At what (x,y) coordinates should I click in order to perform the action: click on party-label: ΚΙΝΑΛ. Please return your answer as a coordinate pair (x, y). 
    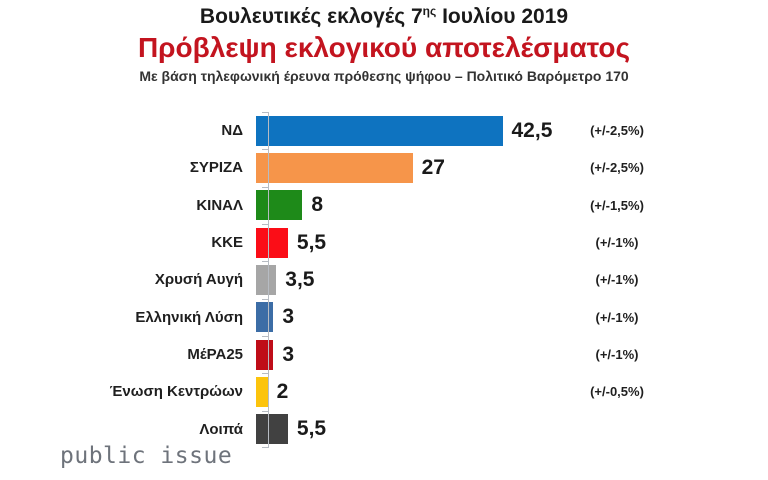
    Looking at the image, I should click on (219, 205).